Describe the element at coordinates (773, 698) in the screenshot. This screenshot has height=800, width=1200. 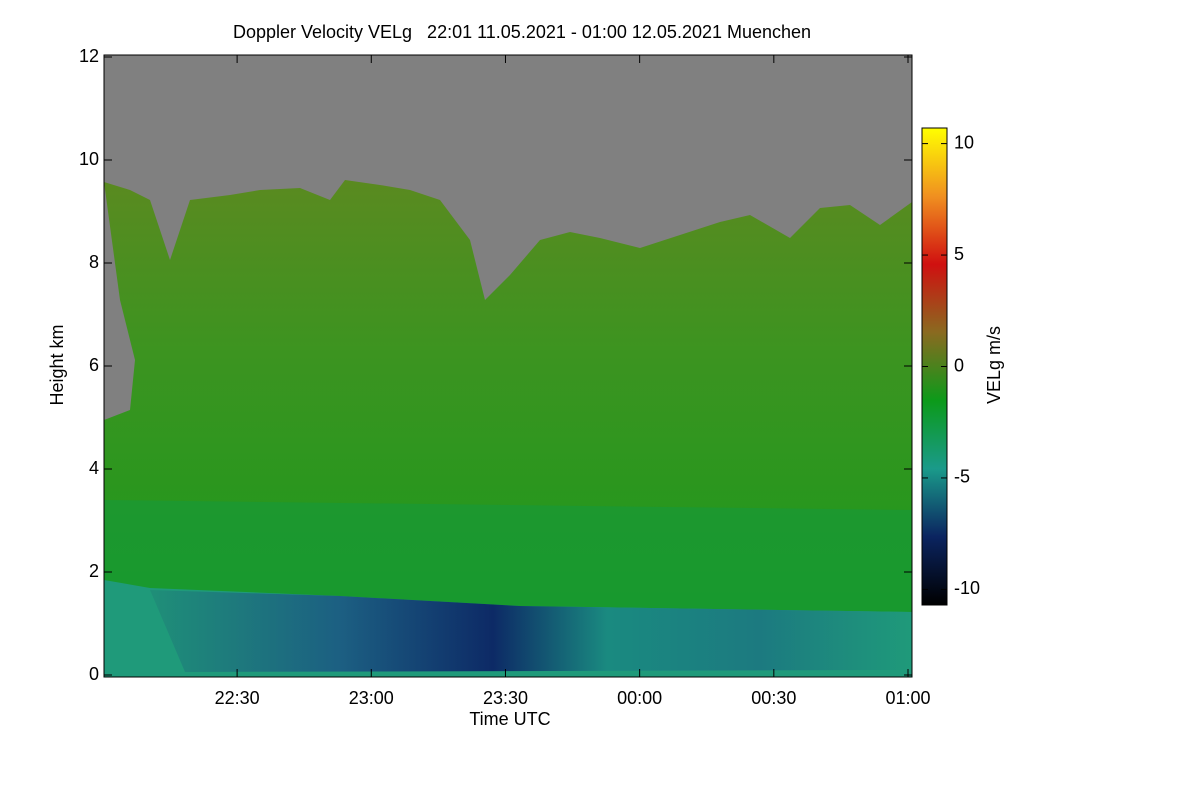
I see `x-tick-label: 00:30` at that location.